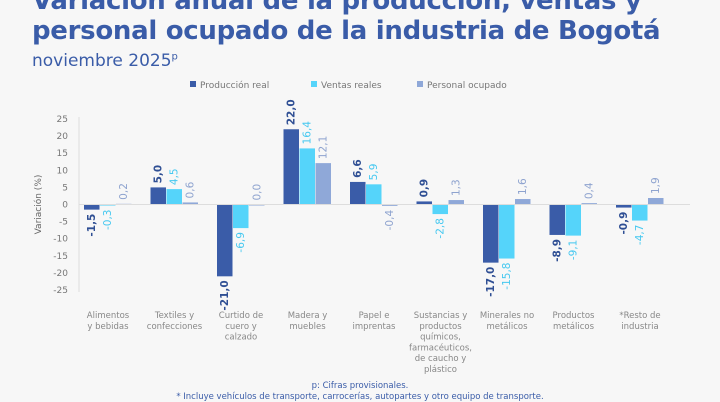 This screenshot has width=720, height=402. Describe the element at coordinates (441, 316) in the screenshot. I see `x-tick-label: Sustancias y` at that location.